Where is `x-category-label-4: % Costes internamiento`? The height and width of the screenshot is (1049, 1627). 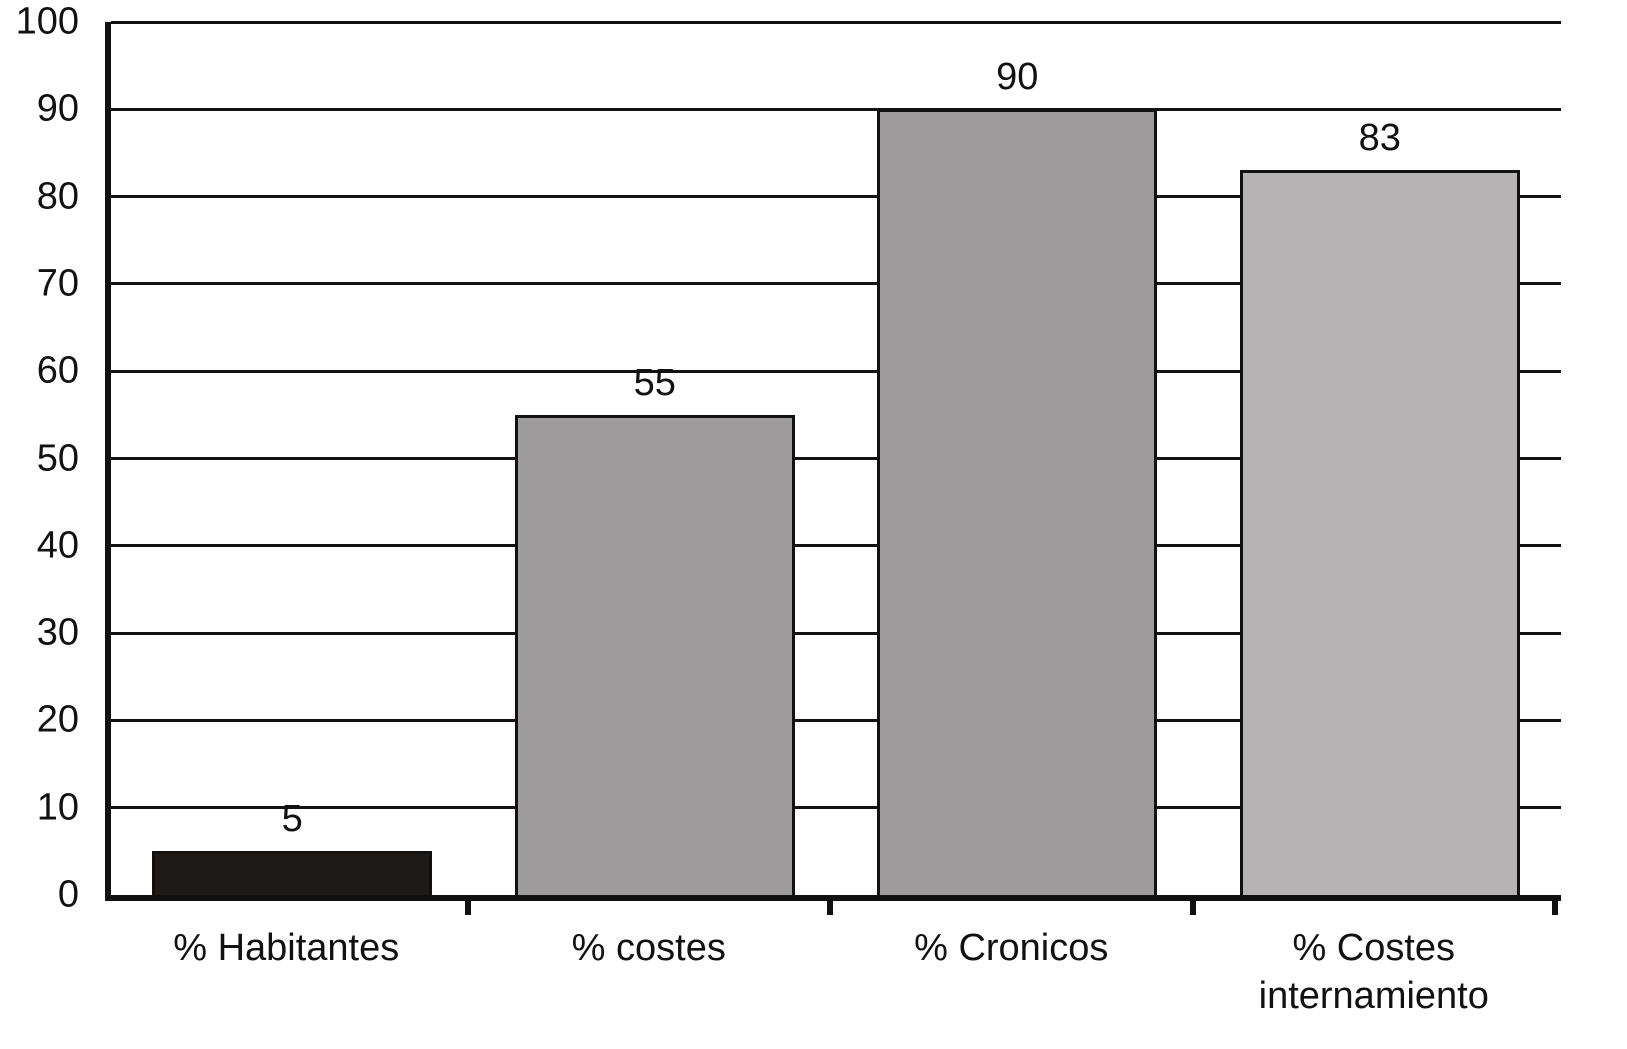 x-category-label-4: % Costes internamiento is located at coordinates (1373, 972).